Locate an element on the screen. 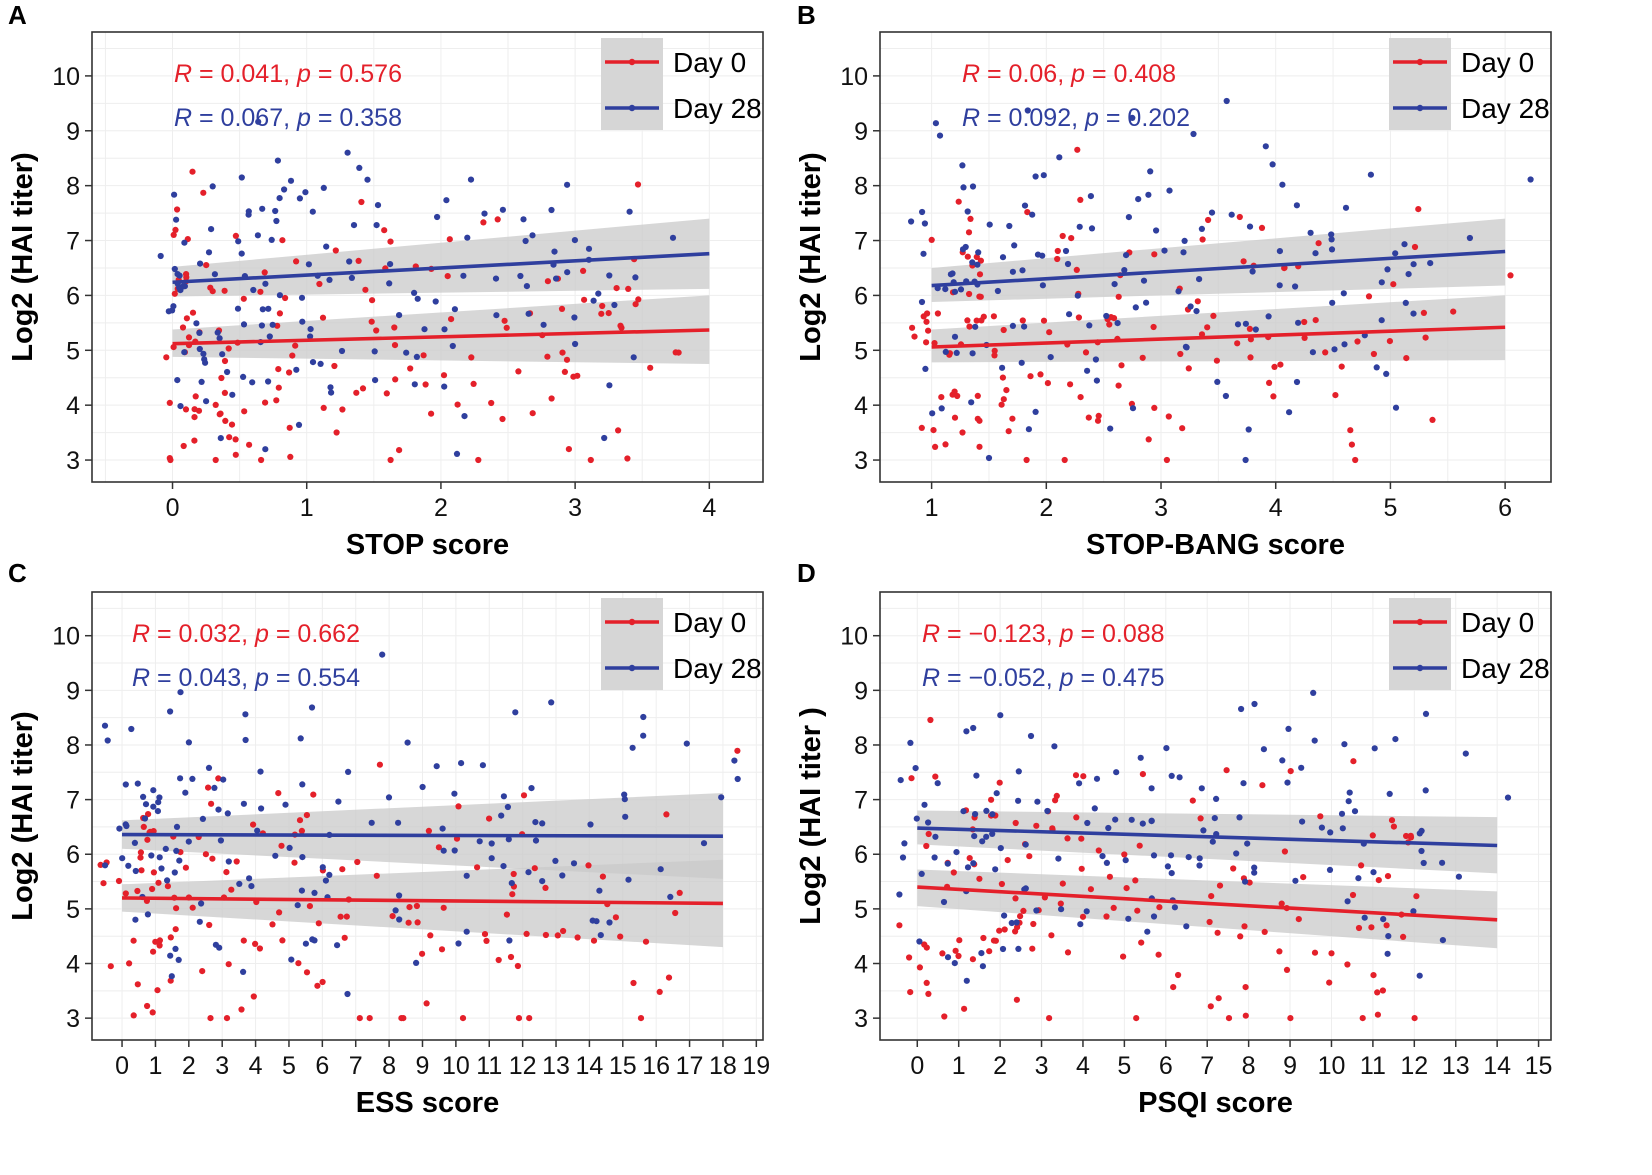  x-tick-label: 11 is located at coordinates (1373, 1066).